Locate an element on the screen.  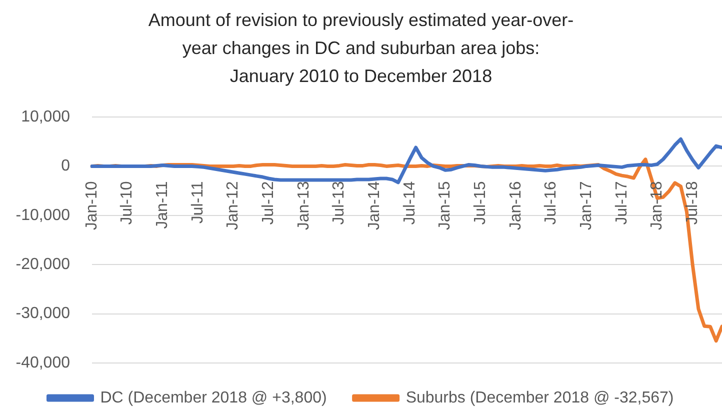
legend-label: DC (December 2018 @ +3,800) is located at coordinates (213, 397).